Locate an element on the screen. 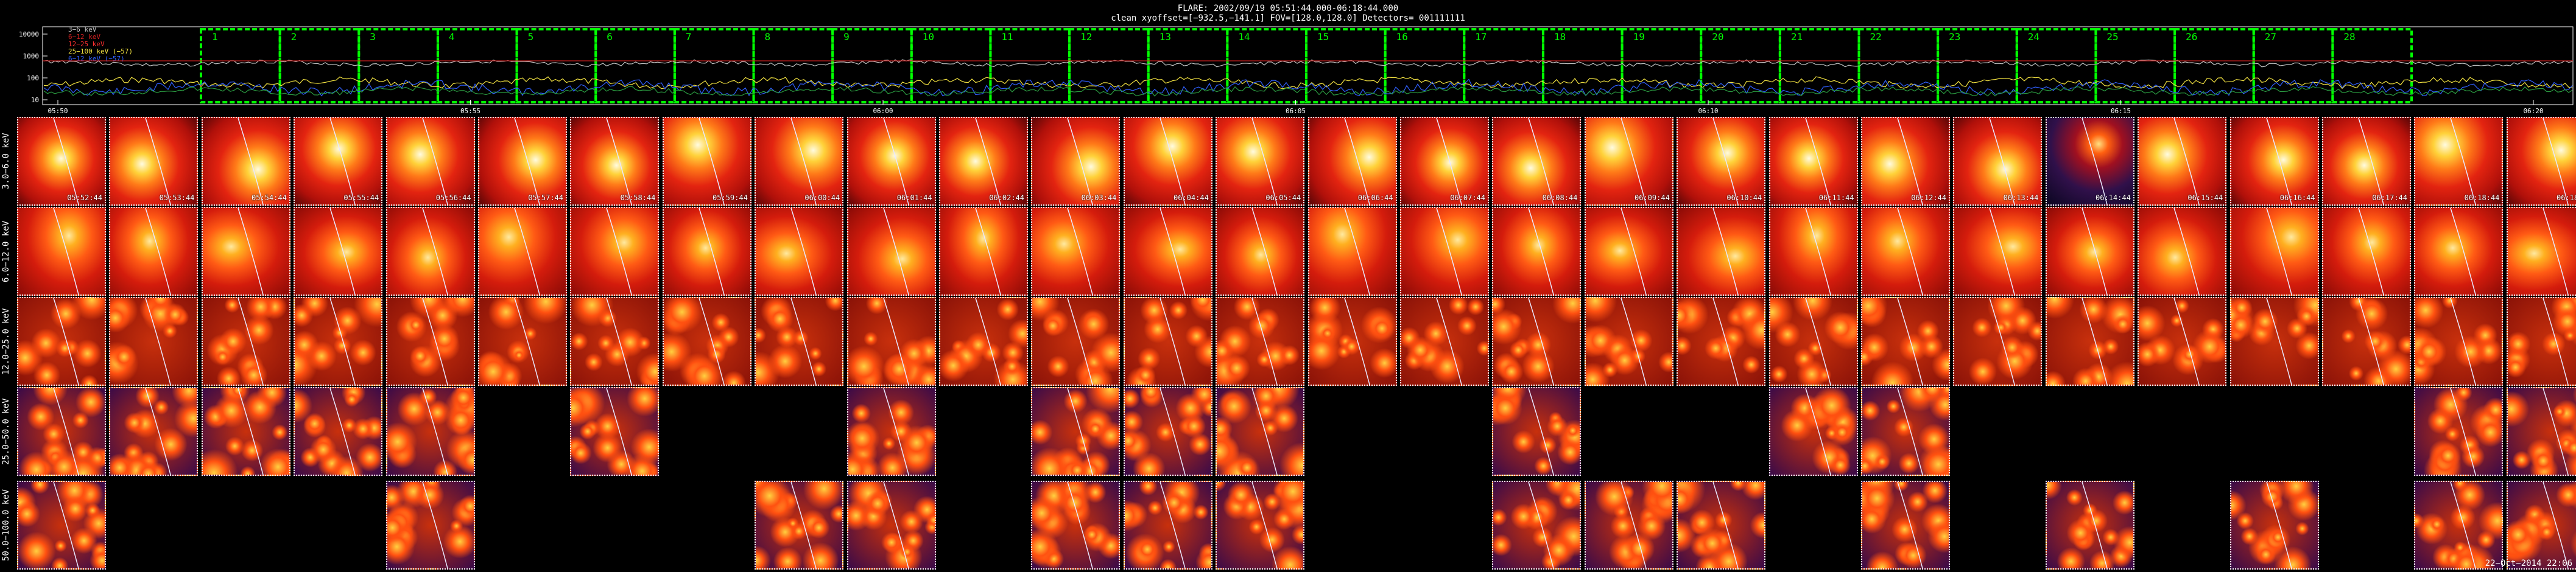 The height and width of the screenshot is (572, 2576). tile-time: 05:58:44 is located at coordinates (638, 198).